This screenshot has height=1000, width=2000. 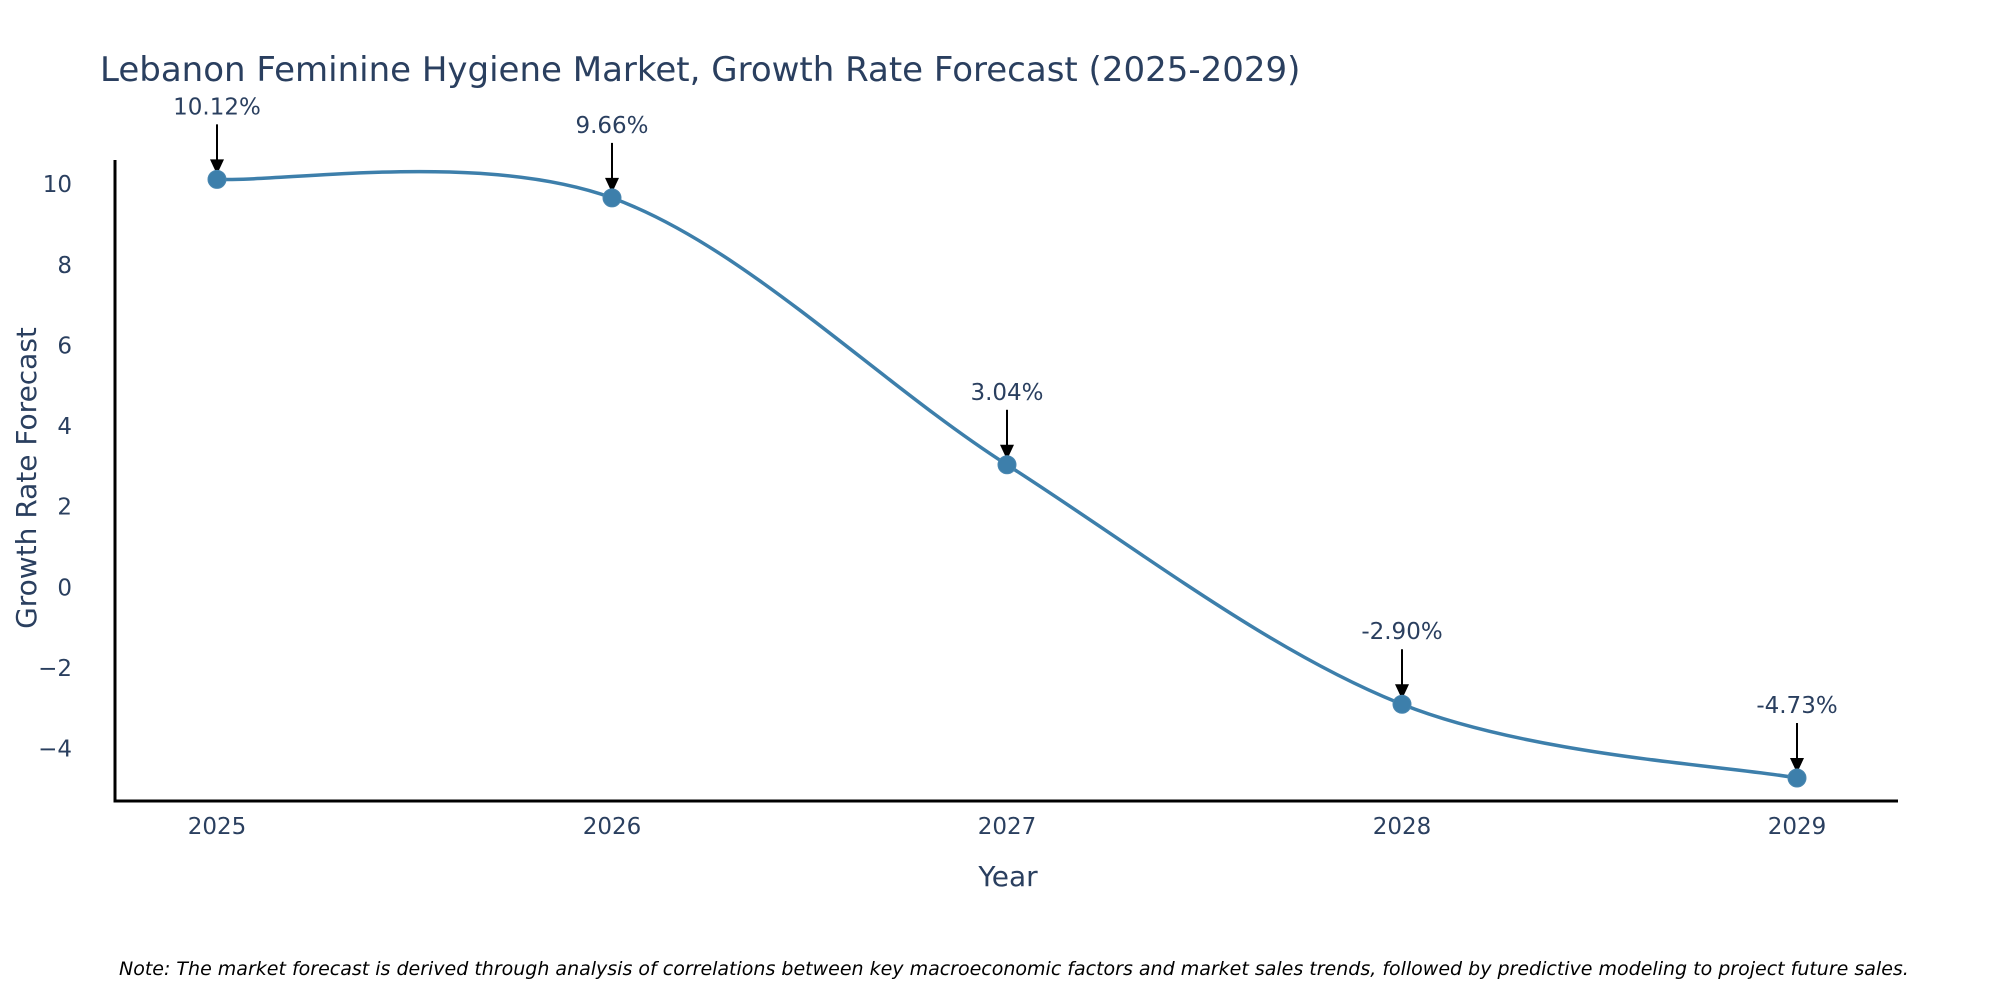 I want to click on data-label: 10.12%, so click(x=217, y=107).